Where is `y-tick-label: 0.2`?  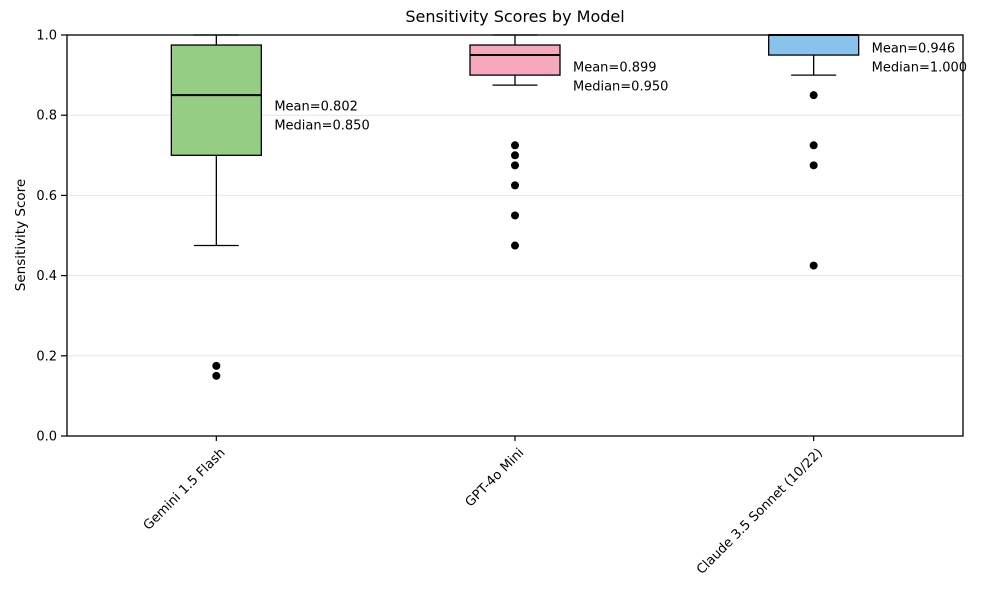 y-tick-label: 0.2 is located at coordinates (46, 356).